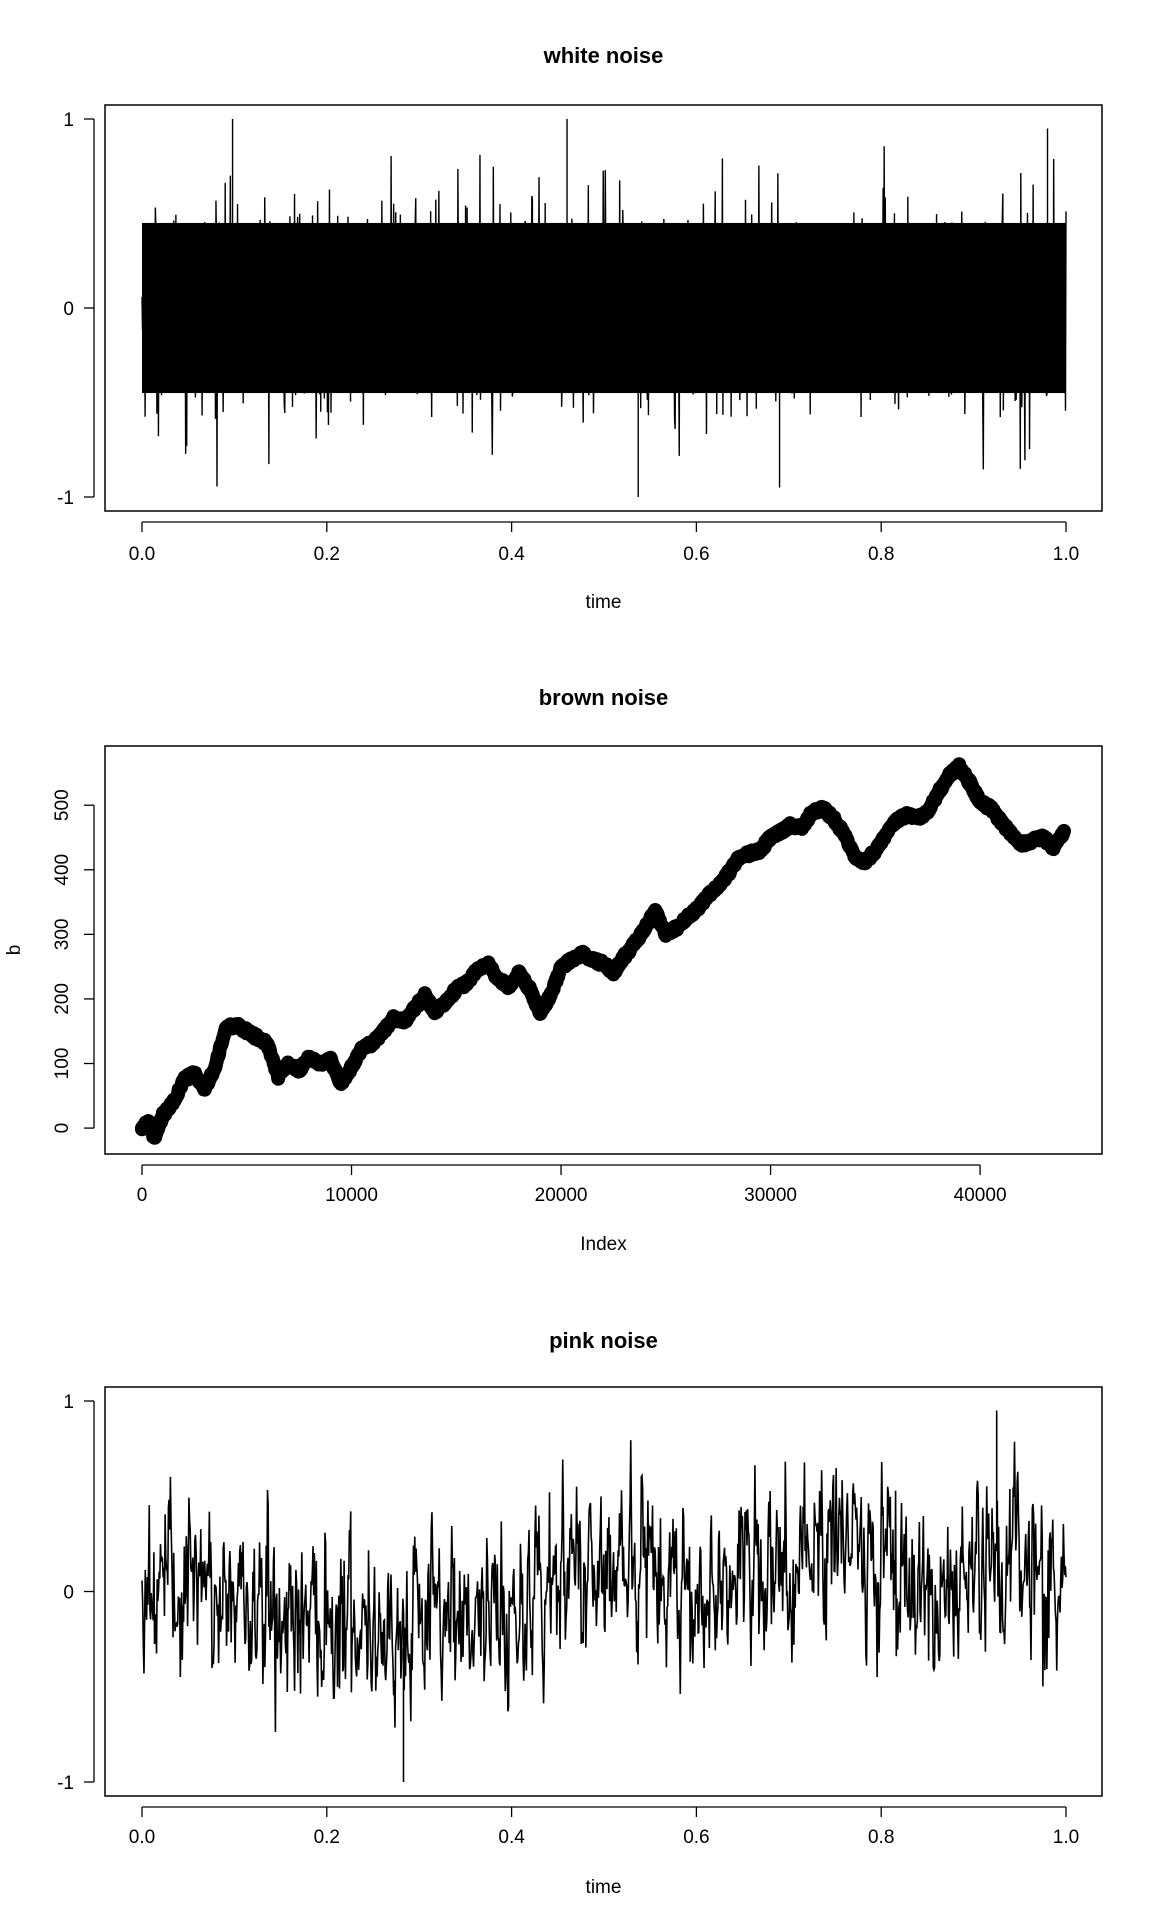 The height and width of the screenshot is (1920, 1152). What do you see at coordinates (770, 1195) in the screenshot?
I see `x-tick-label: 30000` at bounding box center [770, 1195].